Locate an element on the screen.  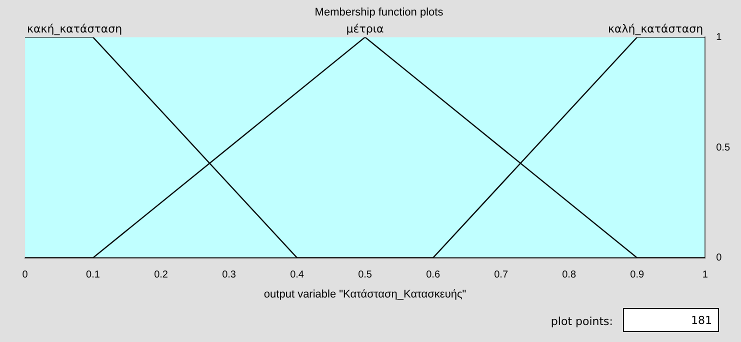
number-field: 181 is located at coordinates (671, 320).